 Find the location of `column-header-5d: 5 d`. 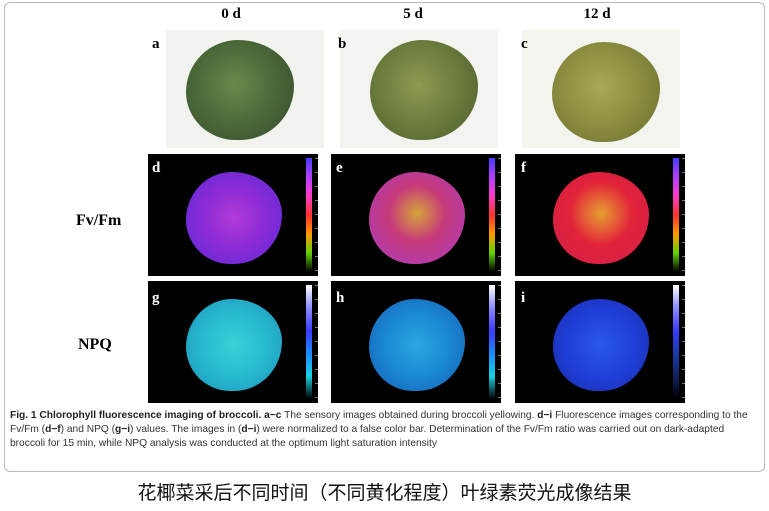

column-header-5d: 5 d is located at coordinates (413, 14).